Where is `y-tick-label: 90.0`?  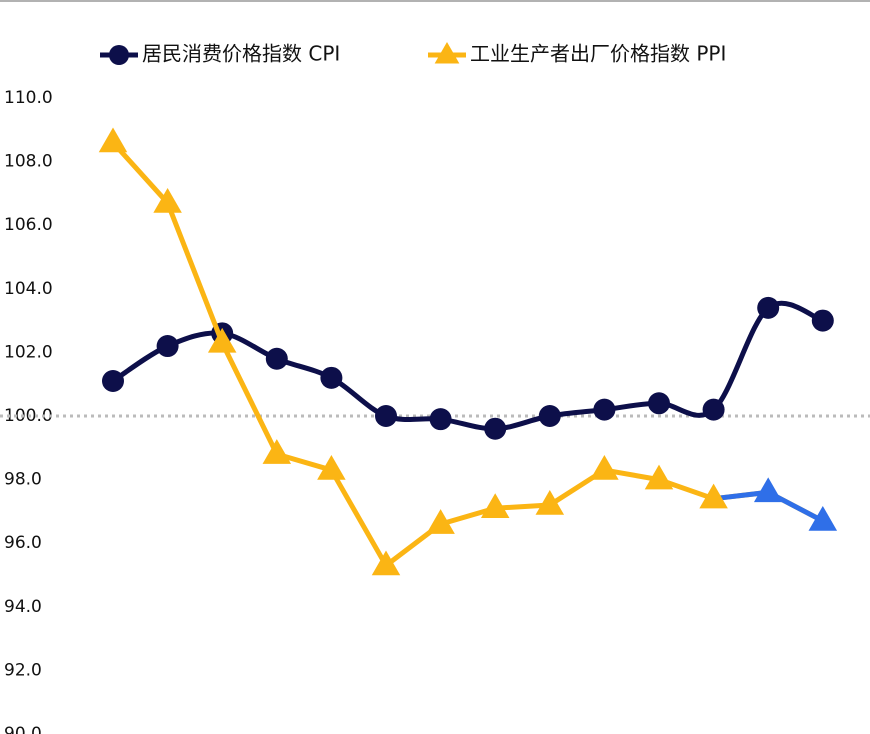
y-tick-label: 90.0 is located at coordinates (23, 729).